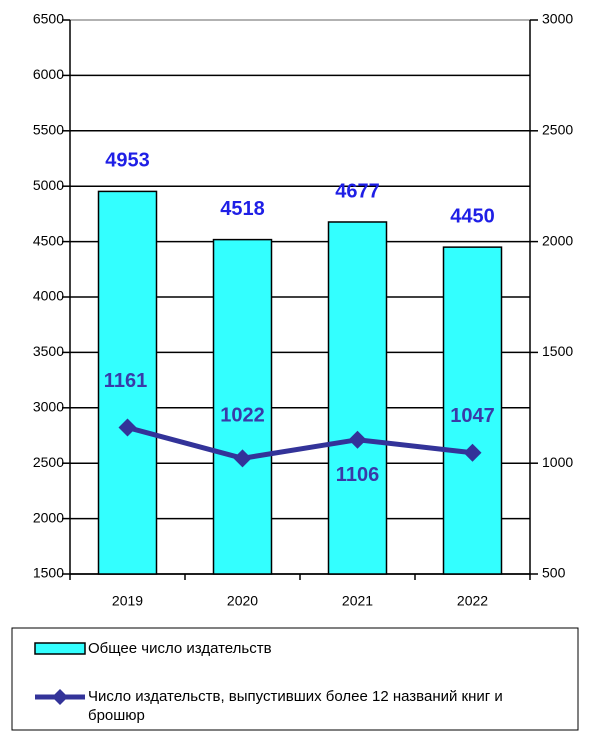  I want to click on y2-tick-label: 1500, so click(557, 351).